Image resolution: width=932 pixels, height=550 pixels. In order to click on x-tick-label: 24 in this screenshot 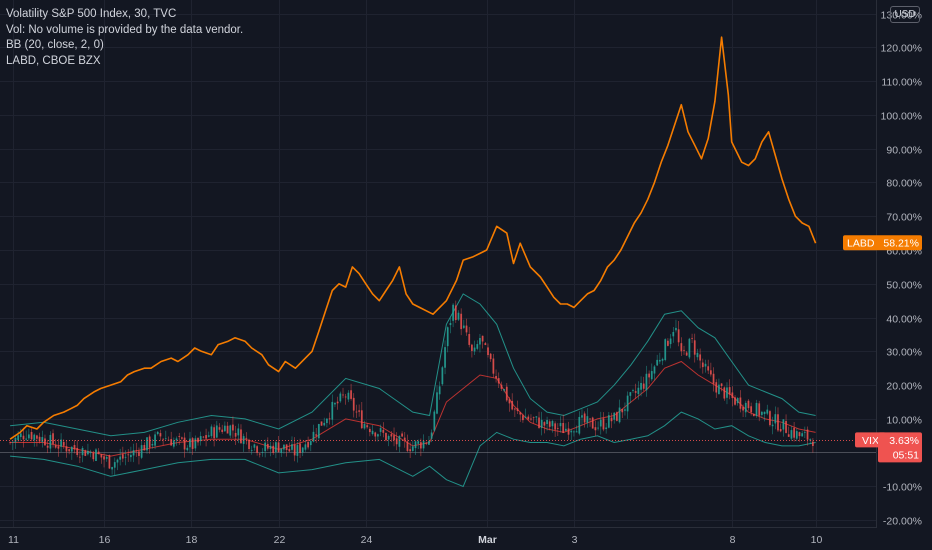, I will do `click(367, 540)`.